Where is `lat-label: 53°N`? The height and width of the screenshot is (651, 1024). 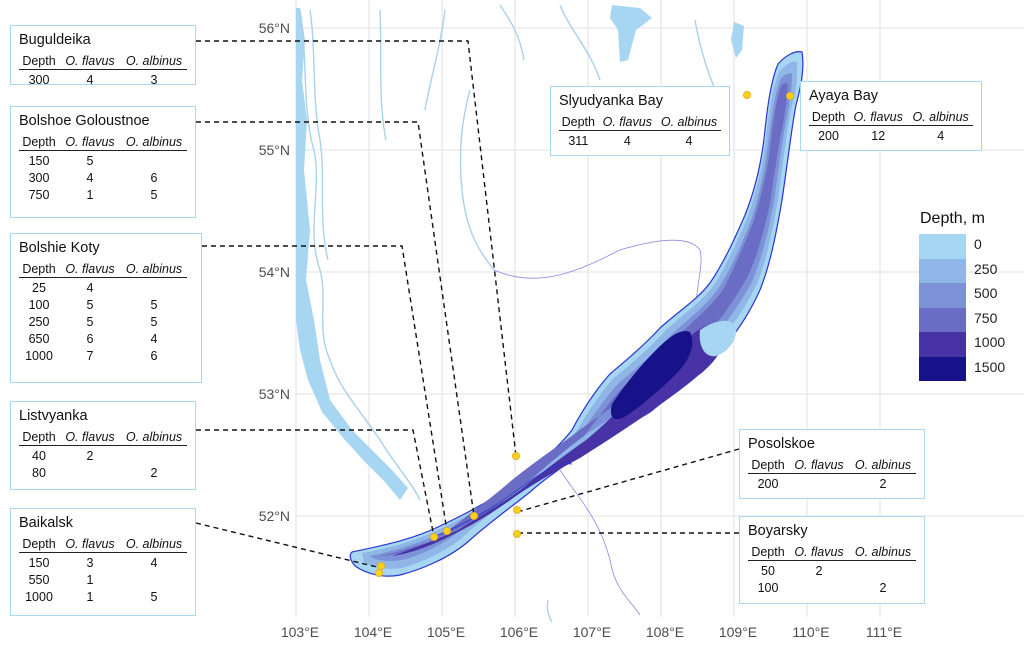
lat-label: 53°N is located at coordinates (274, 394).